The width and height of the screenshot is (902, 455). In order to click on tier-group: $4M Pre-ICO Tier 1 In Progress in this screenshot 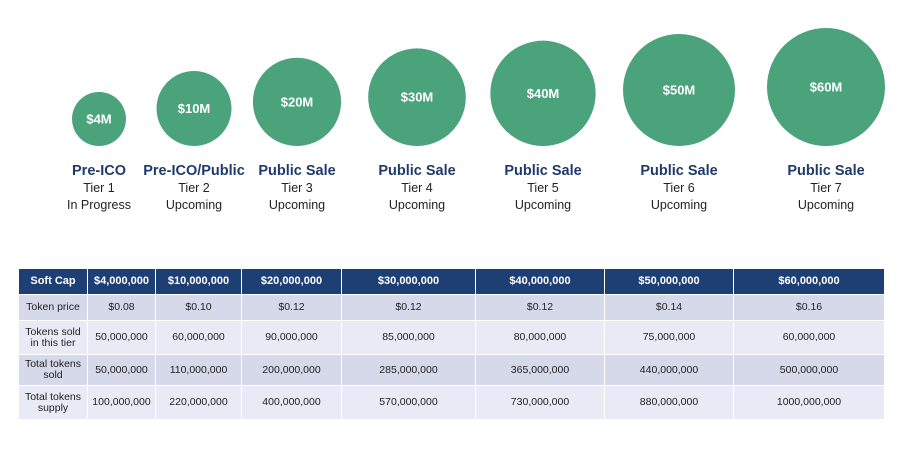, I will do `click(99, 152)`.